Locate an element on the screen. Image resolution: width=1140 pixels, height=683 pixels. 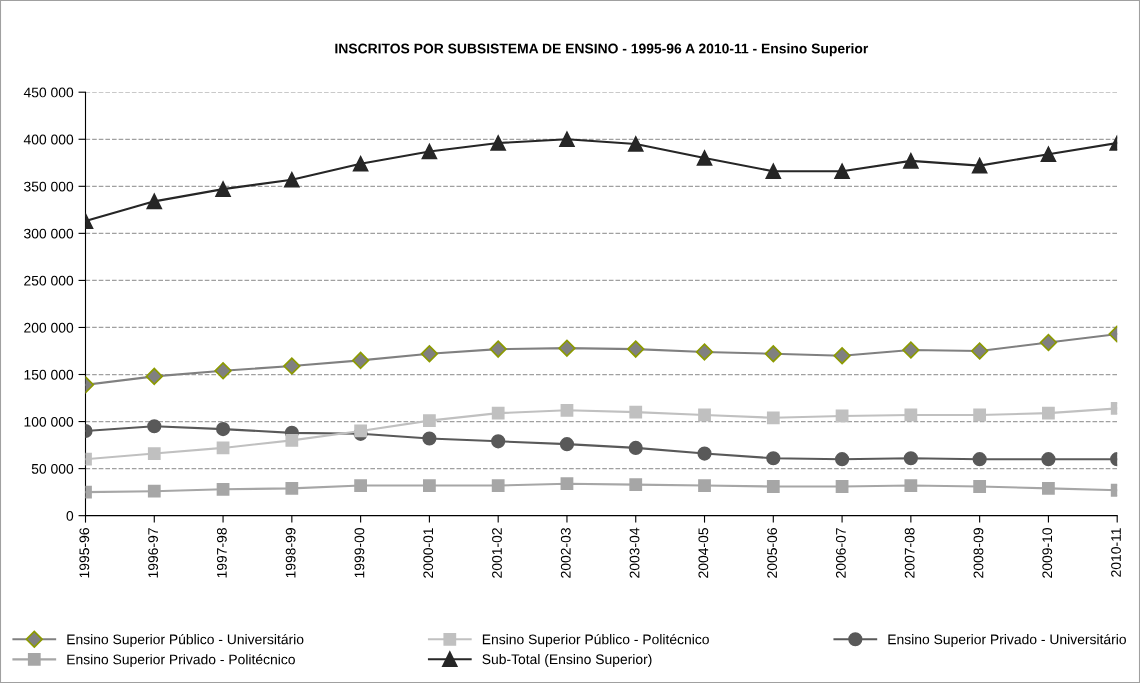
x-tick-label: 2004-05 is located at coordinates (703, 553).